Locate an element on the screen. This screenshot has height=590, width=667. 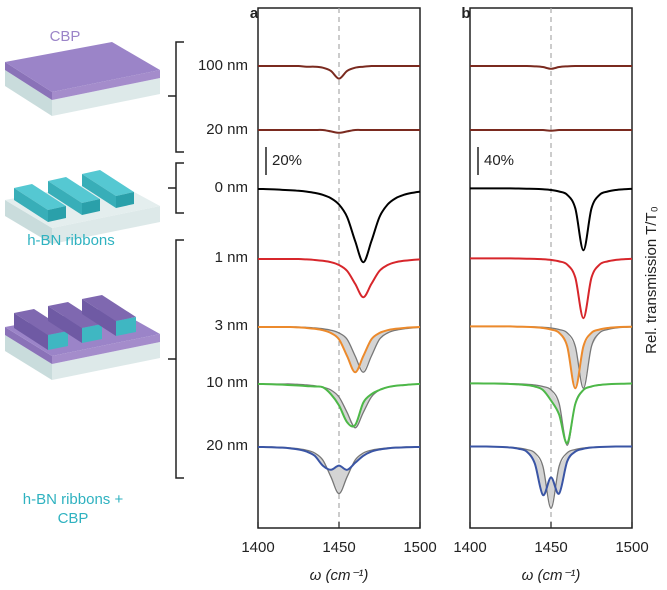
scale-bar-label: 20% is located at coordinates (287, 160).